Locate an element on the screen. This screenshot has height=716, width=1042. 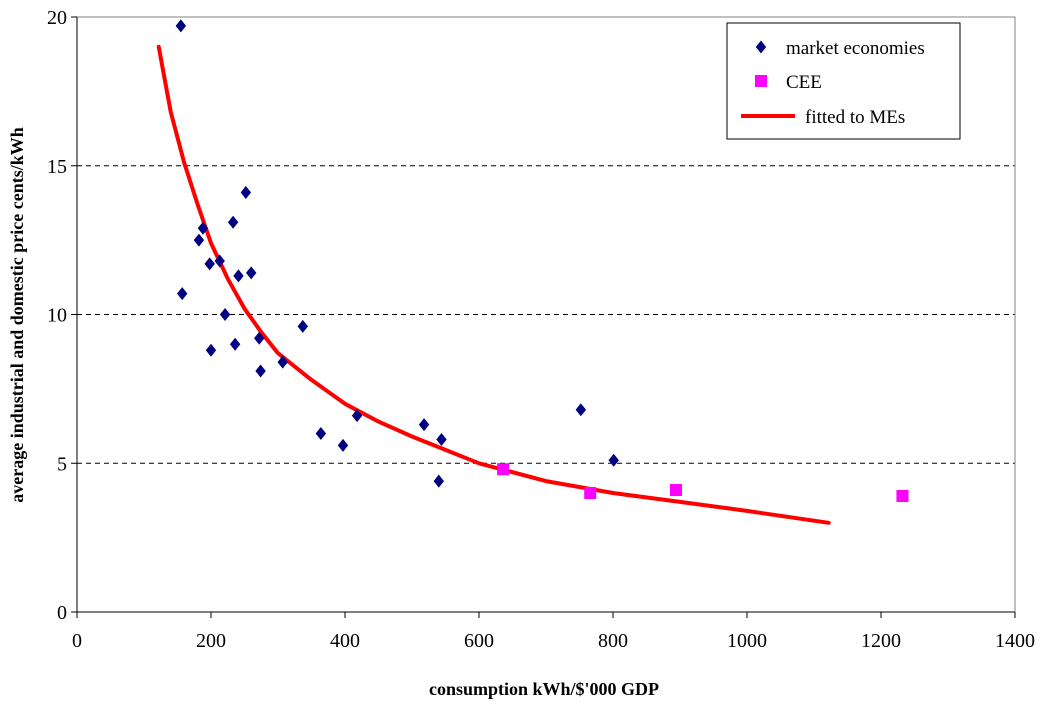
x-tick-label: 1000 is located at coordinates (747, 641).